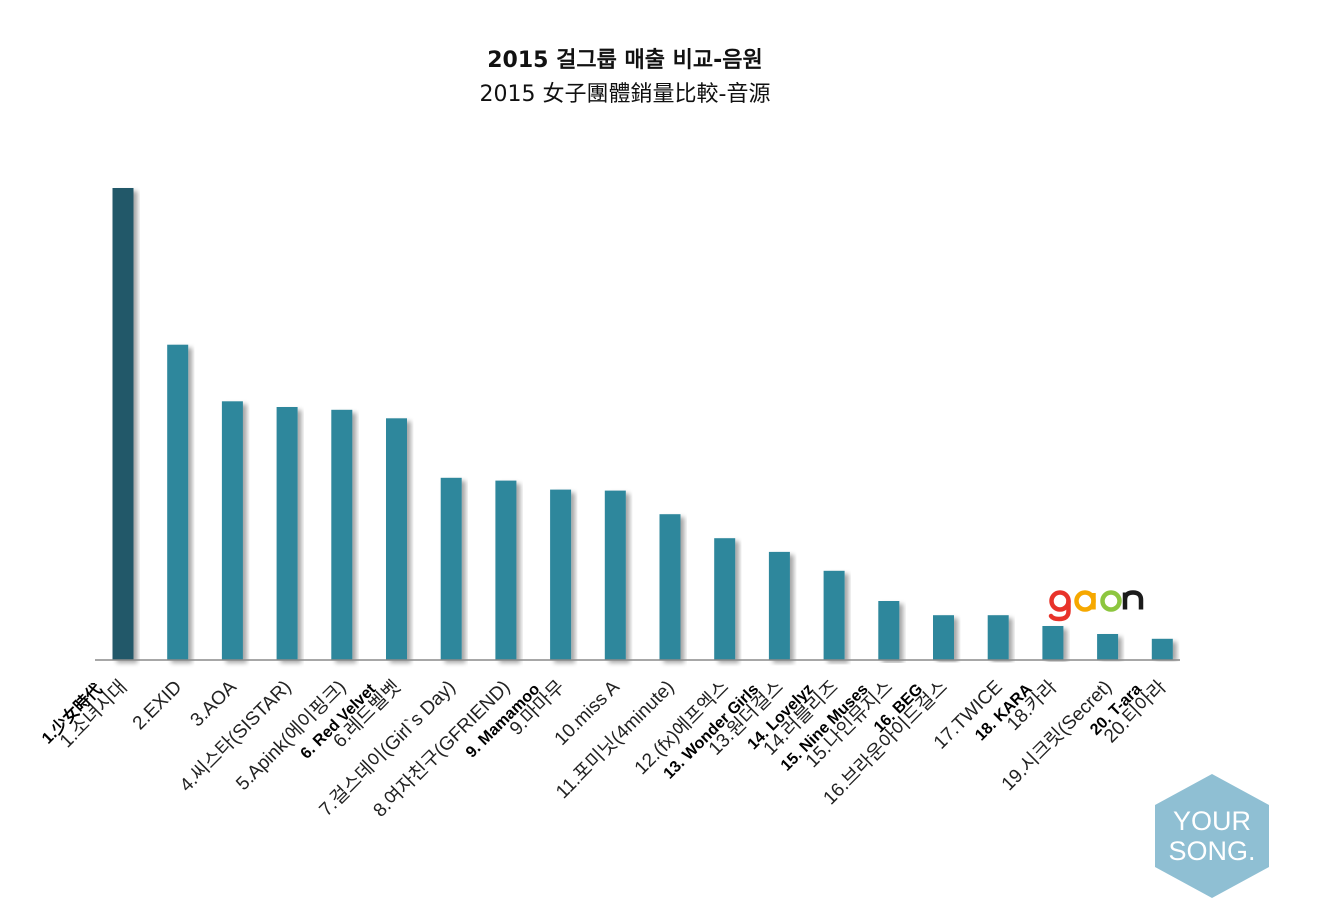  Describe the element at coordinates (1212, 821) in the screenshot. I see `badge-line1: YOUR` at that location.